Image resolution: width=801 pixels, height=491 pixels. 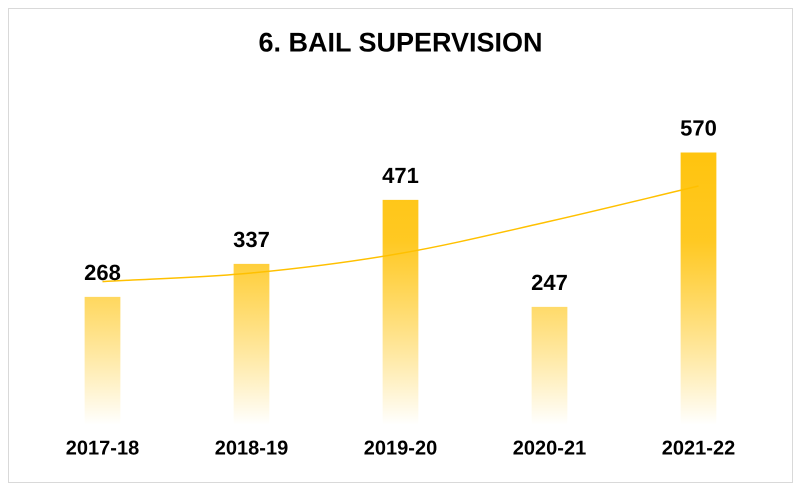 What do you see at coordinates (698, 128) in the screenshot?
I see `data-label: 570` at bounding box center [698, 128].